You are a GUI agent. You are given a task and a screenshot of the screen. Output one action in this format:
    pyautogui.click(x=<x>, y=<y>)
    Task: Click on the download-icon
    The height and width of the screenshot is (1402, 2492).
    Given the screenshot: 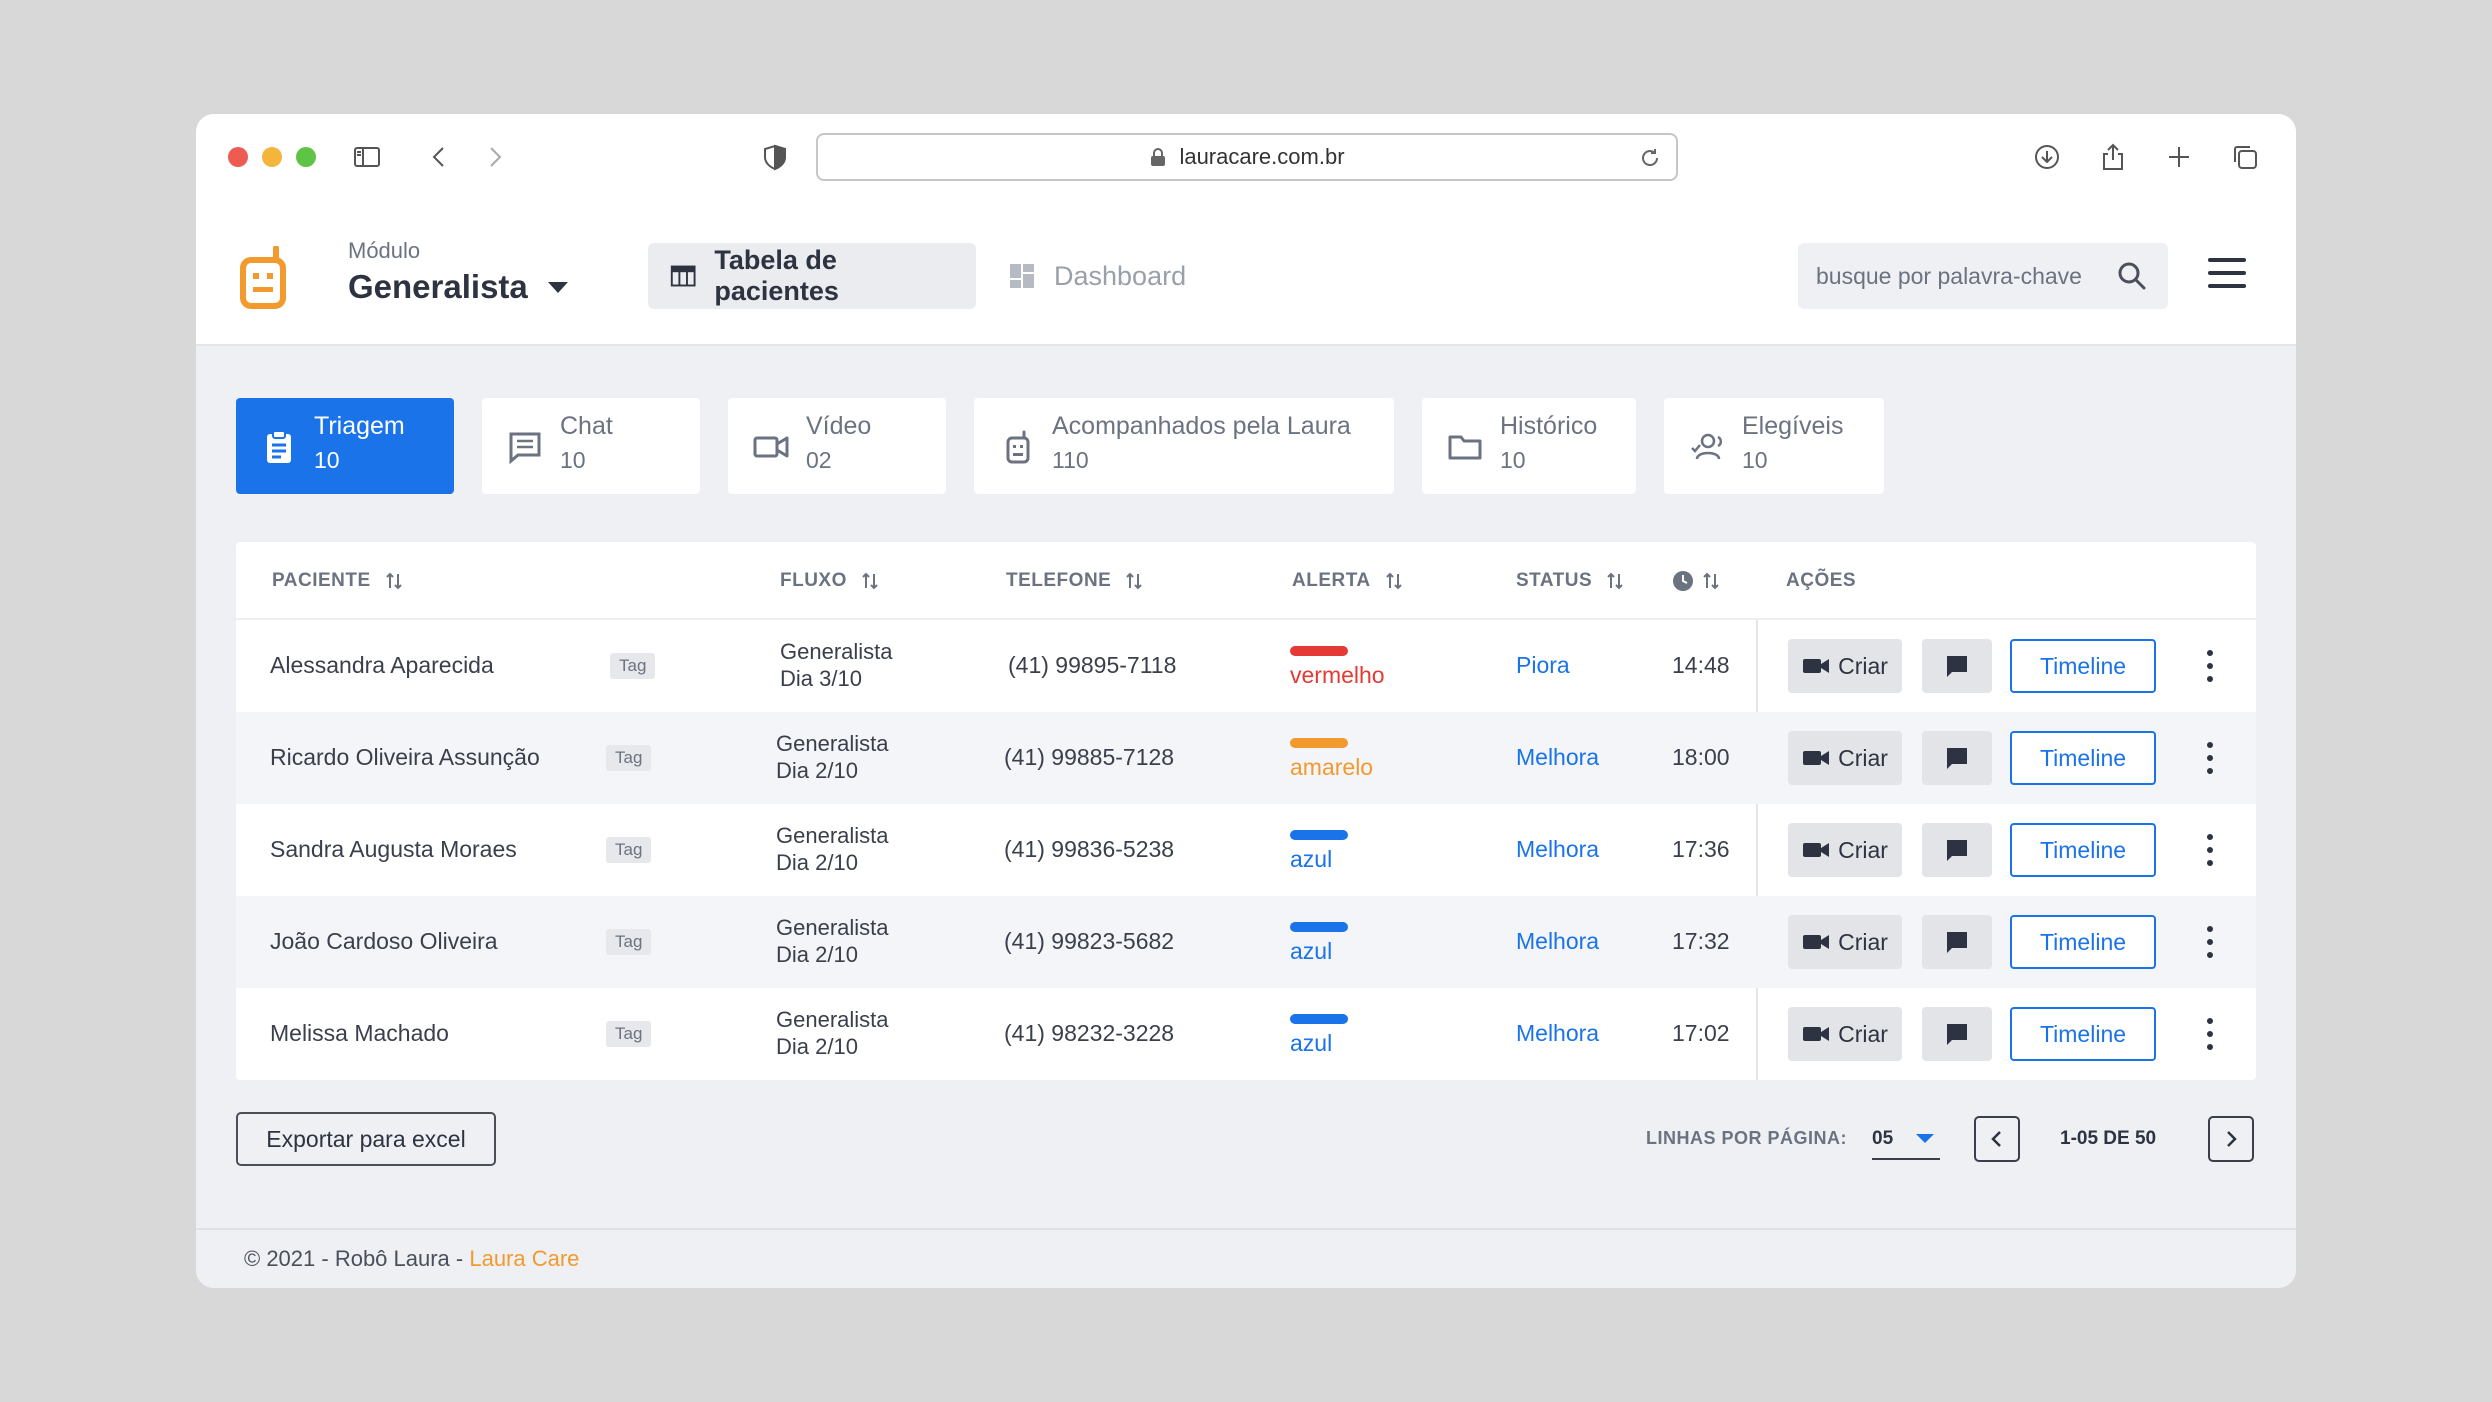 What is the action you would take?
    pyautogui.click(x=2047, y=157)
    